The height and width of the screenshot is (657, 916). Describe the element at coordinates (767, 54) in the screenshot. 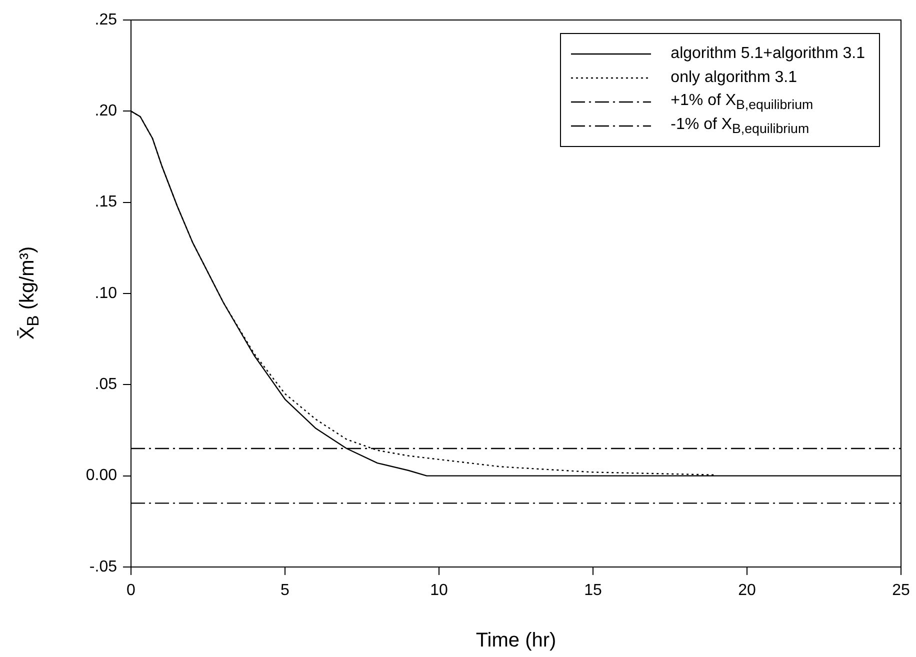

I see `legend-label: algorithm 5.1+algorithm 3.1` at that location.